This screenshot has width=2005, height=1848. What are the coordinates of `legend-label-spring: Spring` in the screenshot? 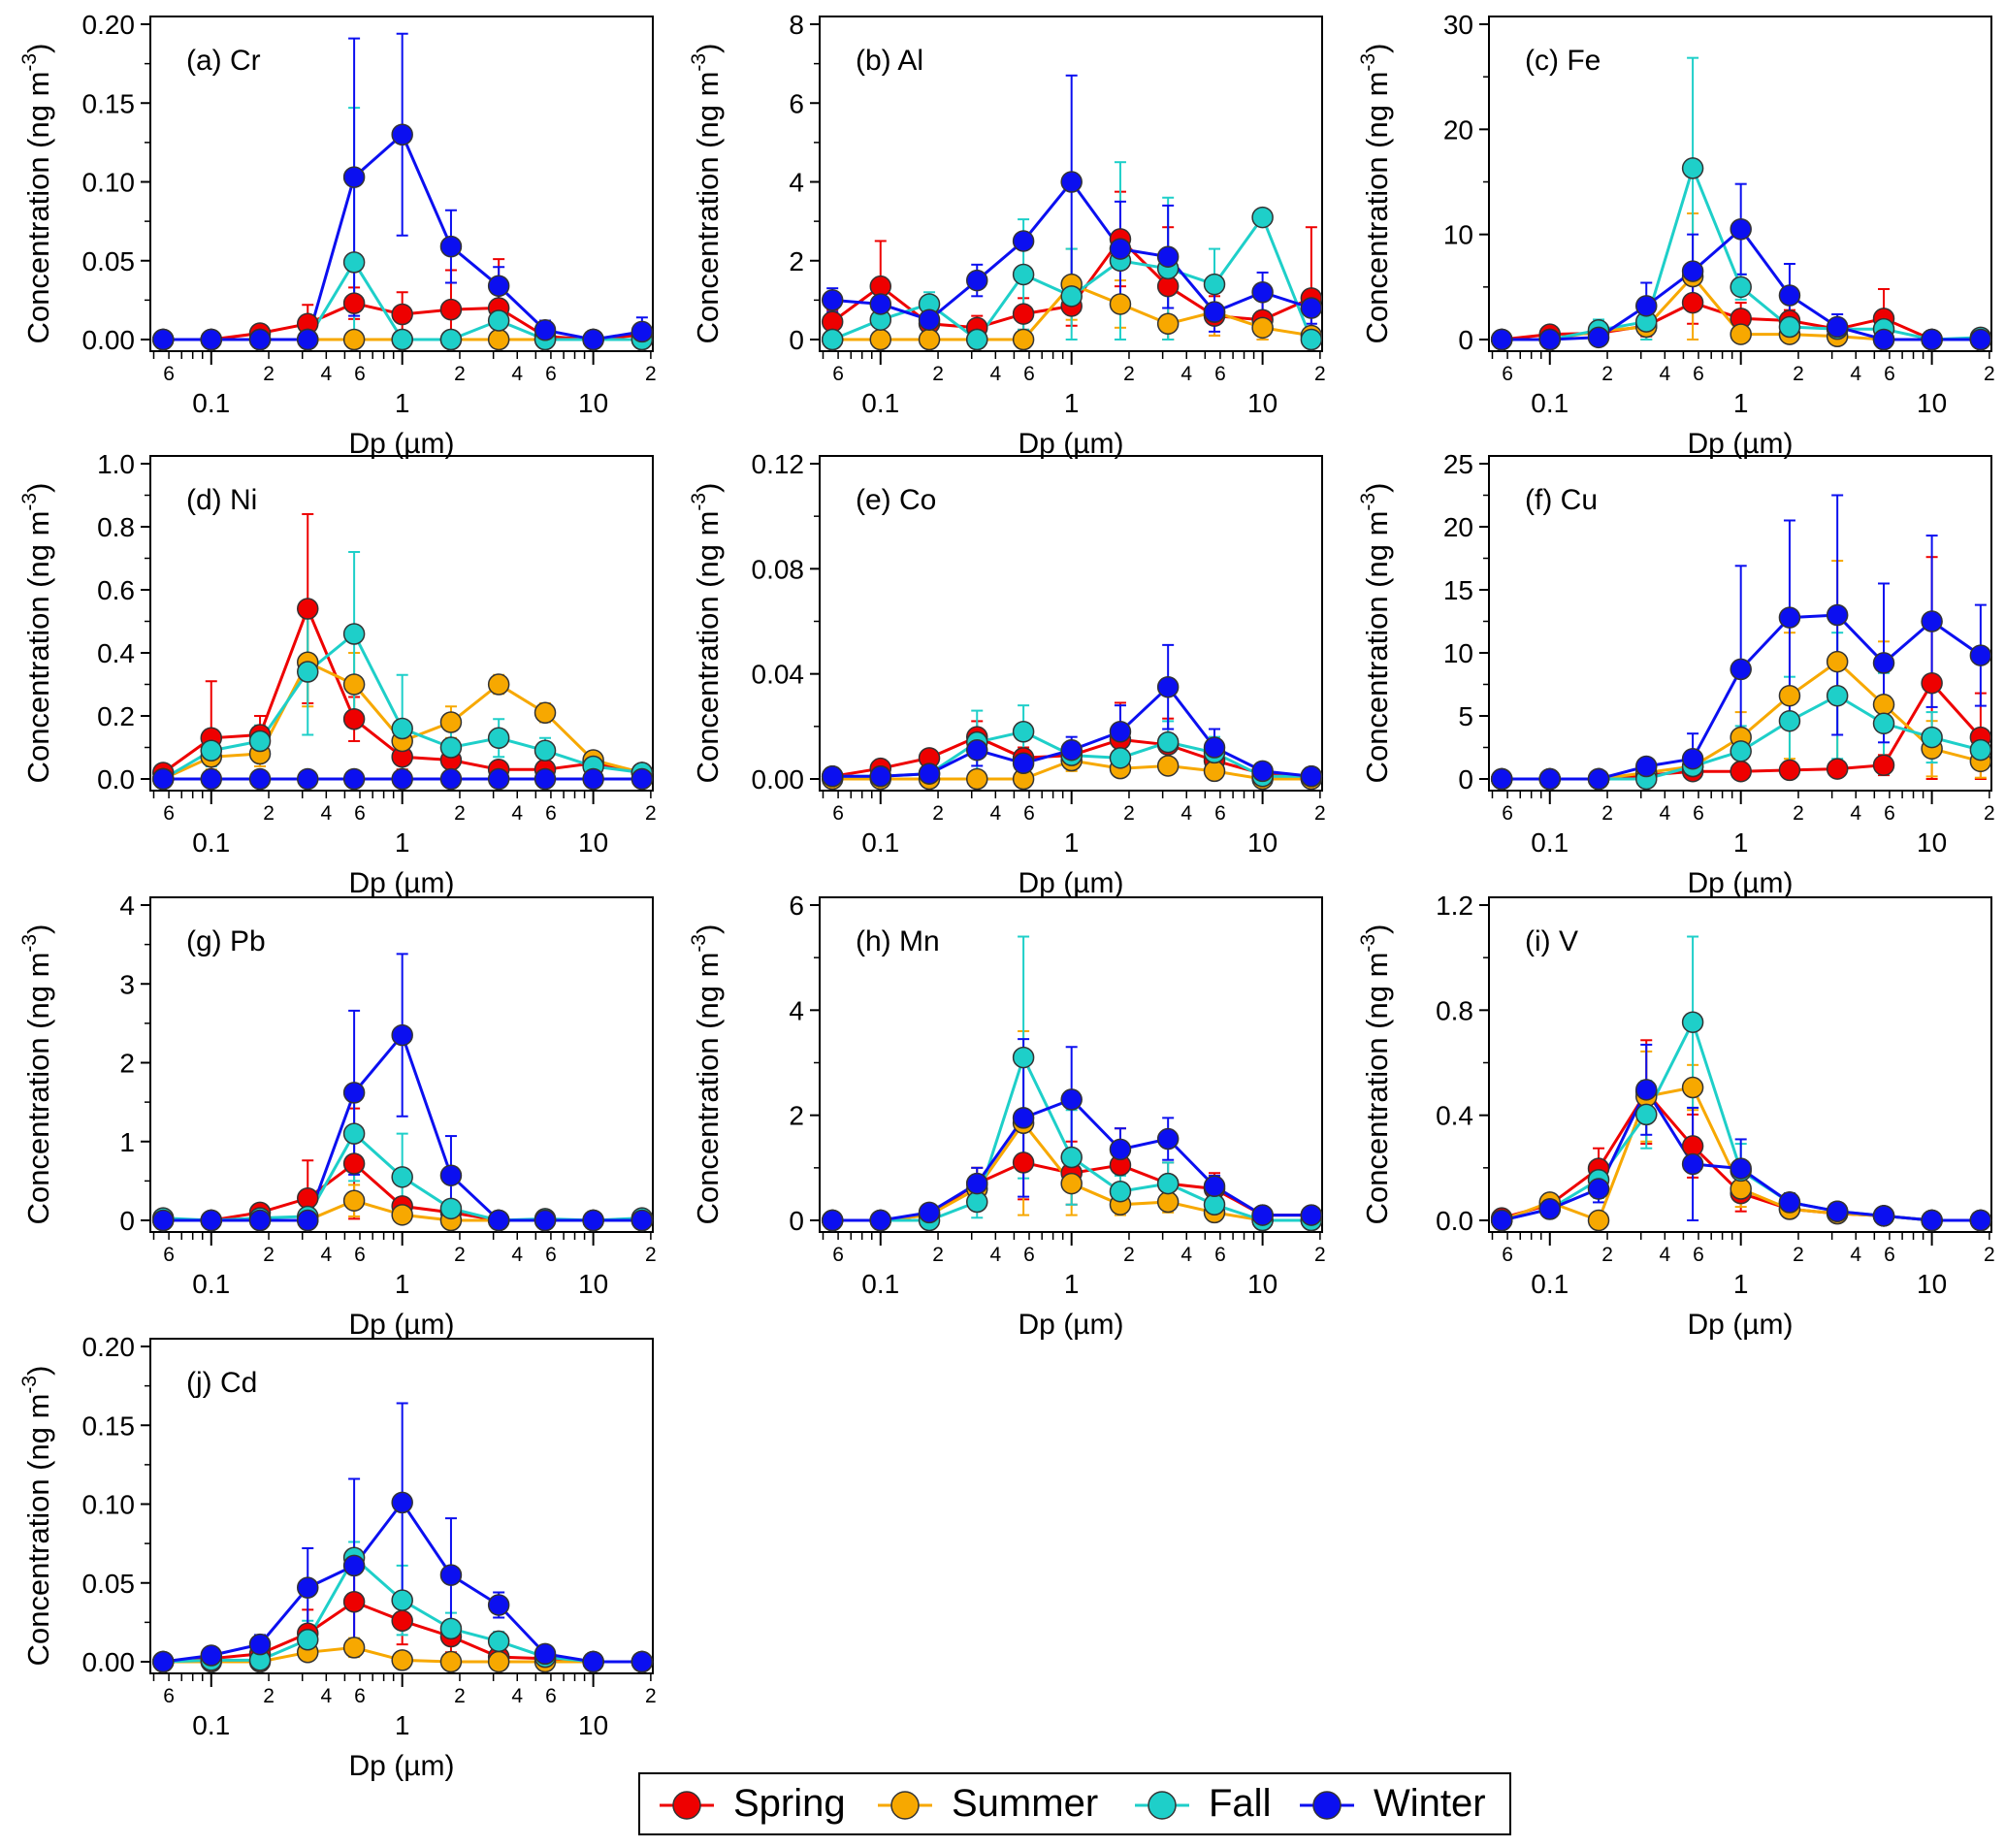 It's located at (789, 1803).